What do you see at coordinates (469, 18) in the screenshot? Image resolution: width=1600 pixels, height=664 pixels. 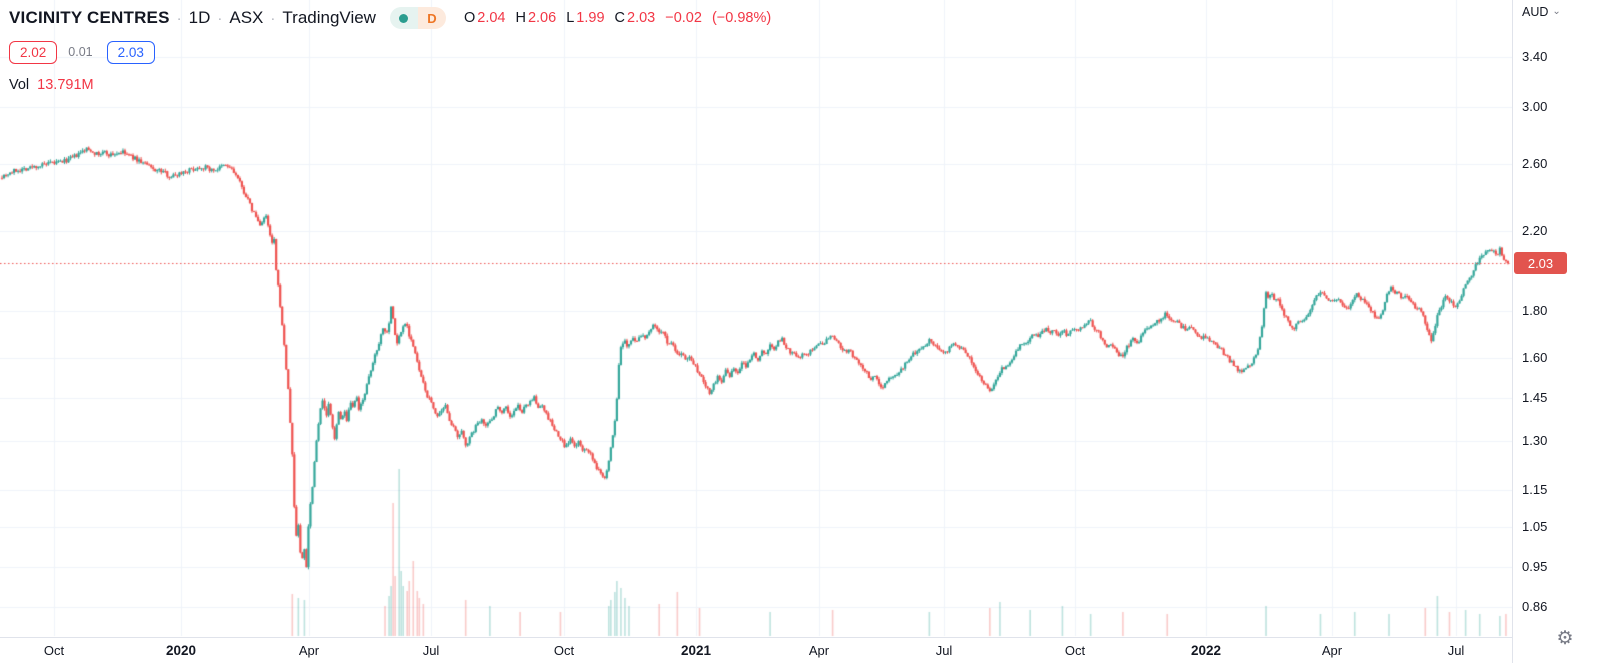 I see `open-label: O` at bounding box center [469, 18].